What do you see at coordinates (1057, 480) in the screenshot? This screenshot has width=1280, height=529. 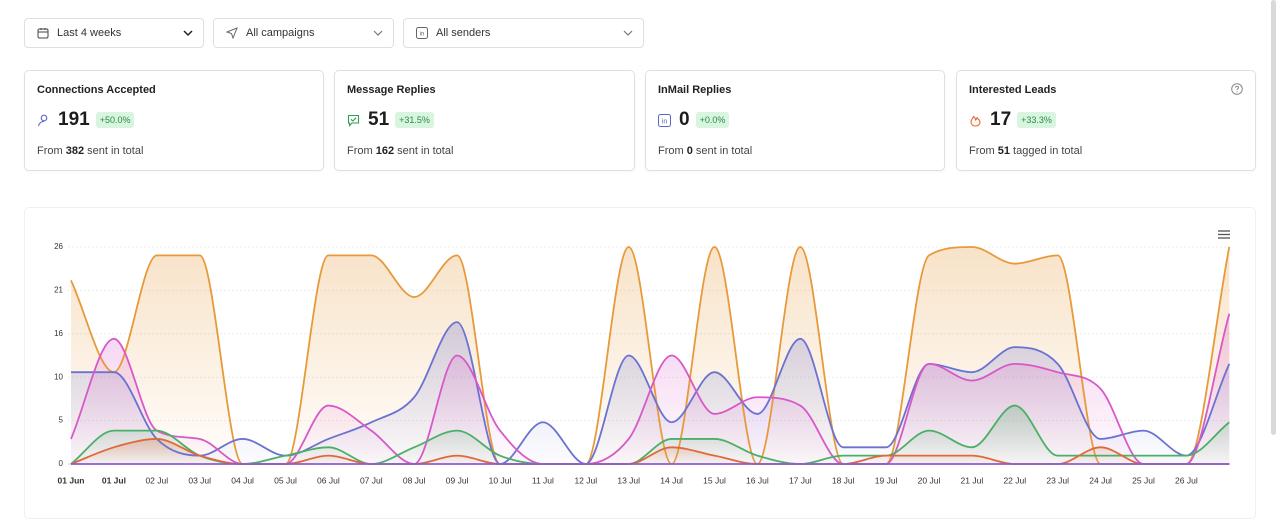 I see `x-tick-label: 23 Jul` at bounding box center [1057, 480].